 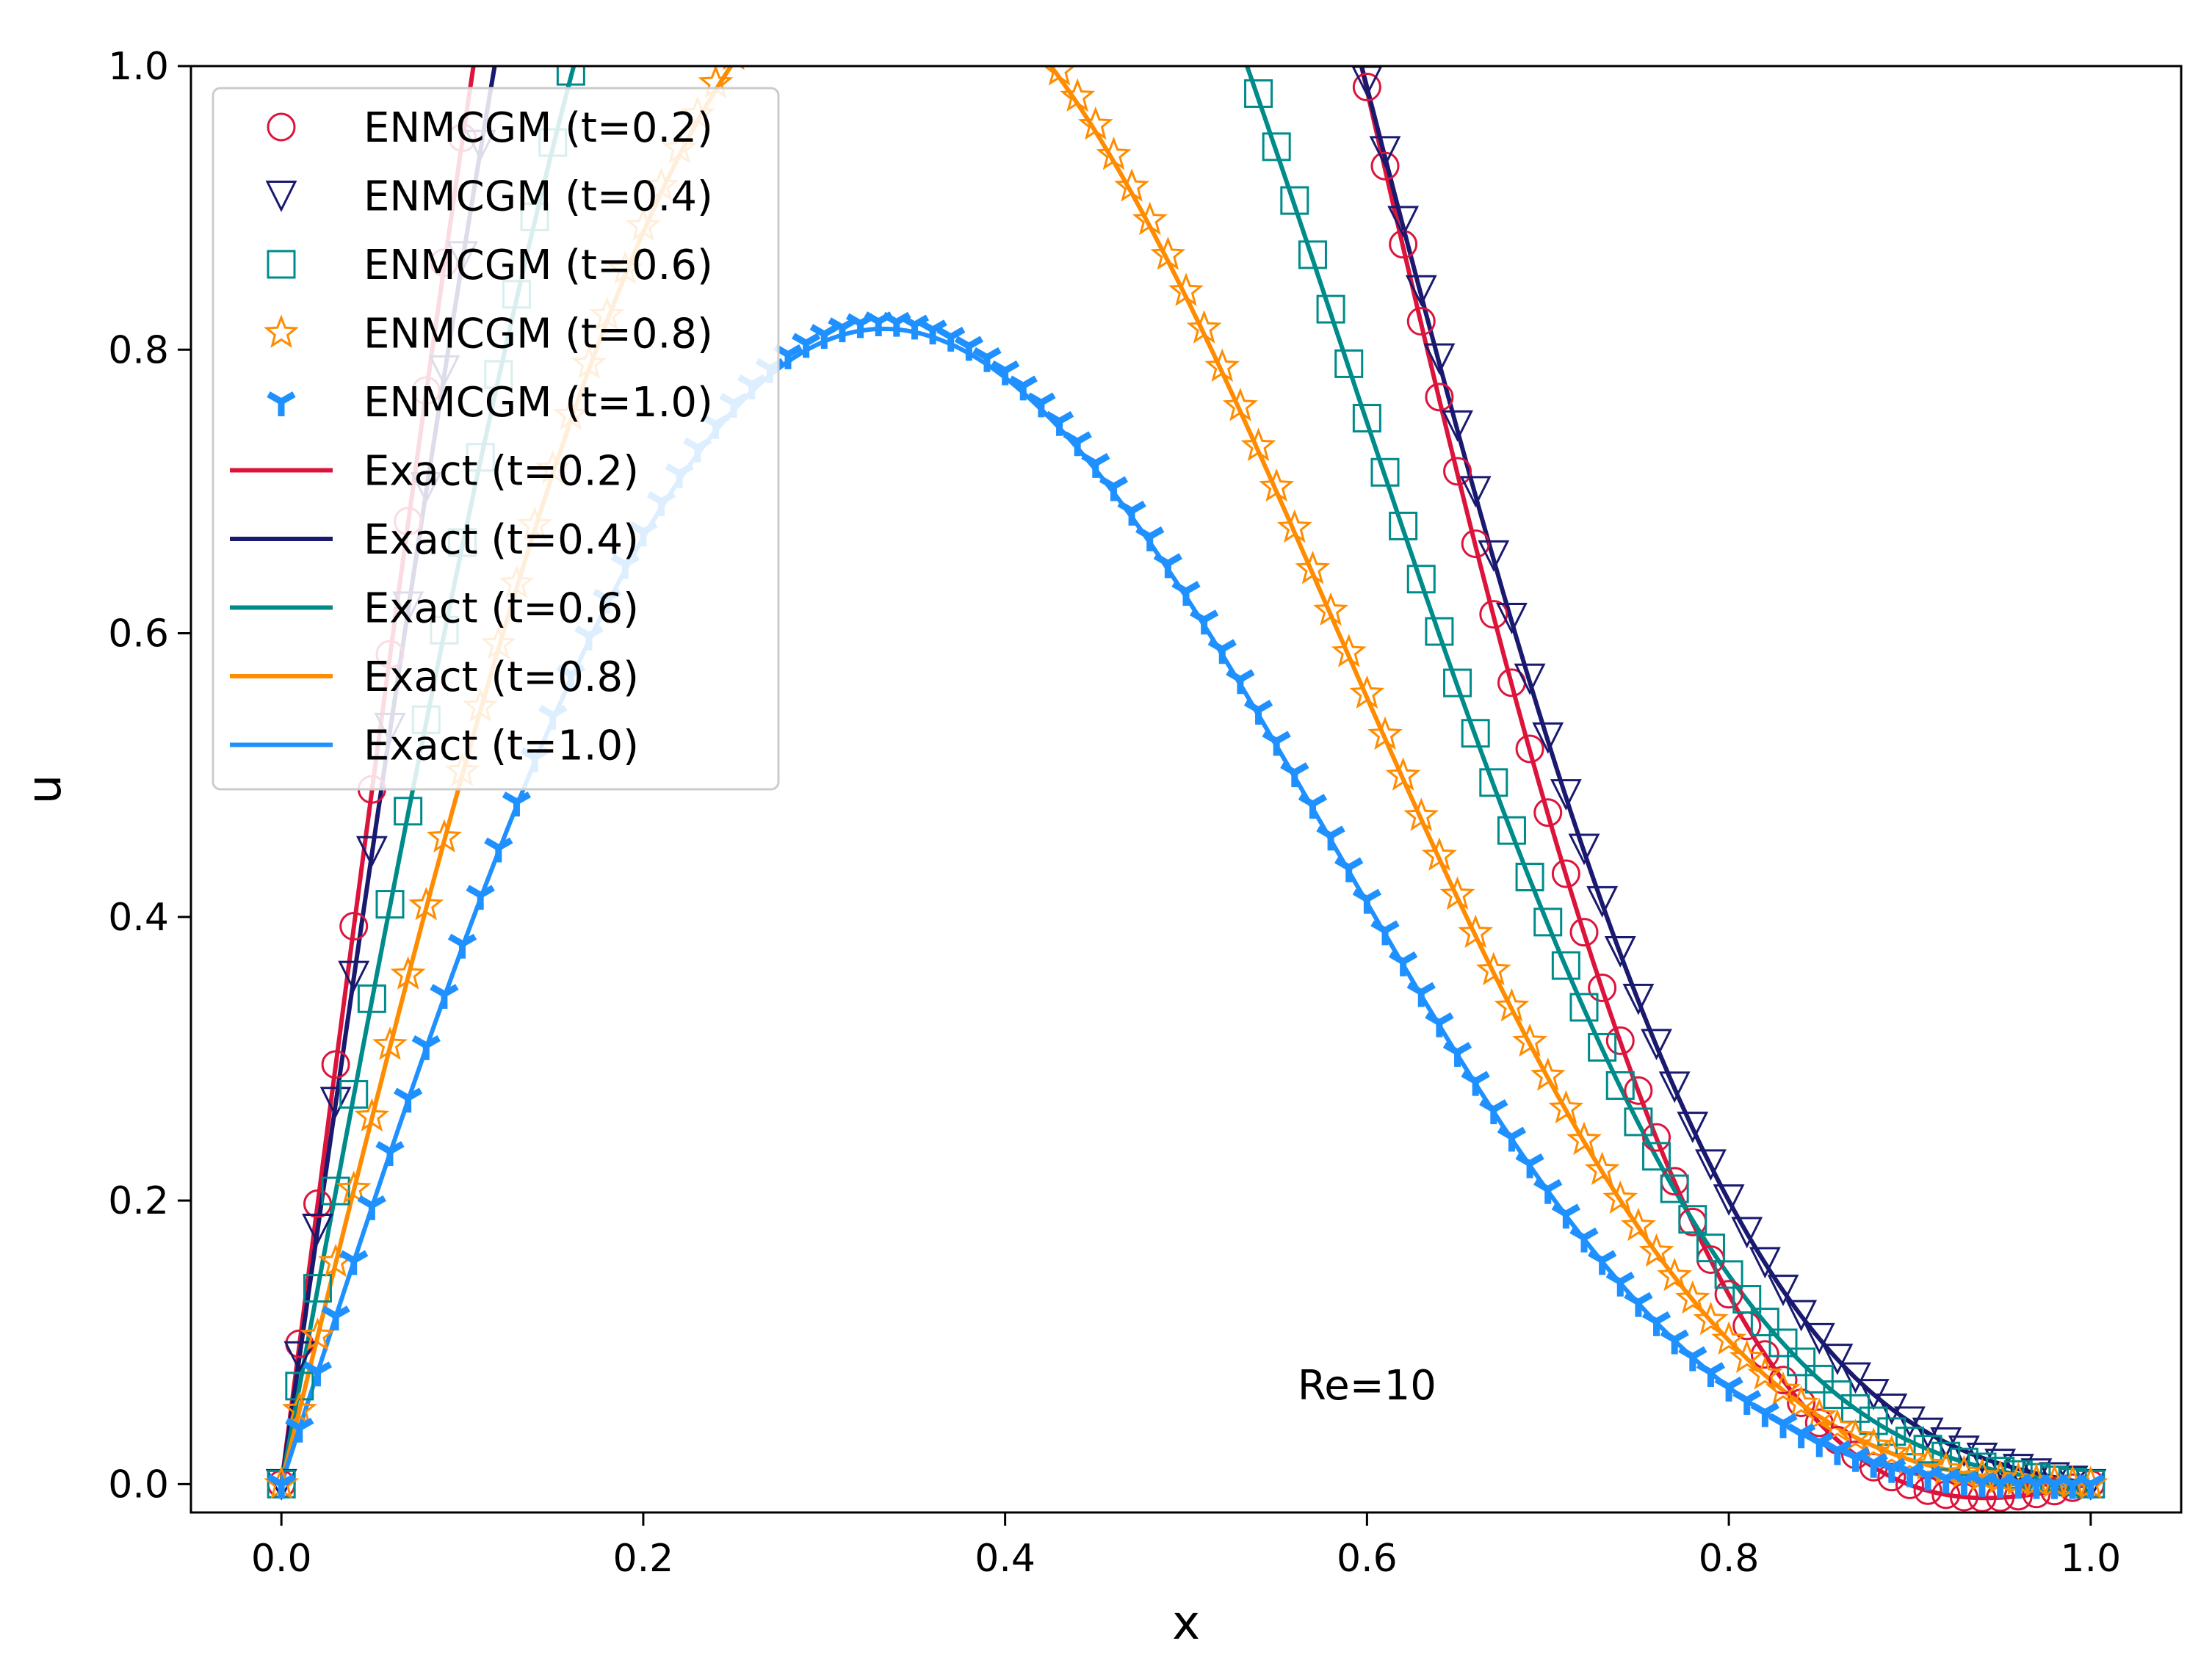 I want to click on legend-label: Exact (t=1.0), so click(x=501, y=746).